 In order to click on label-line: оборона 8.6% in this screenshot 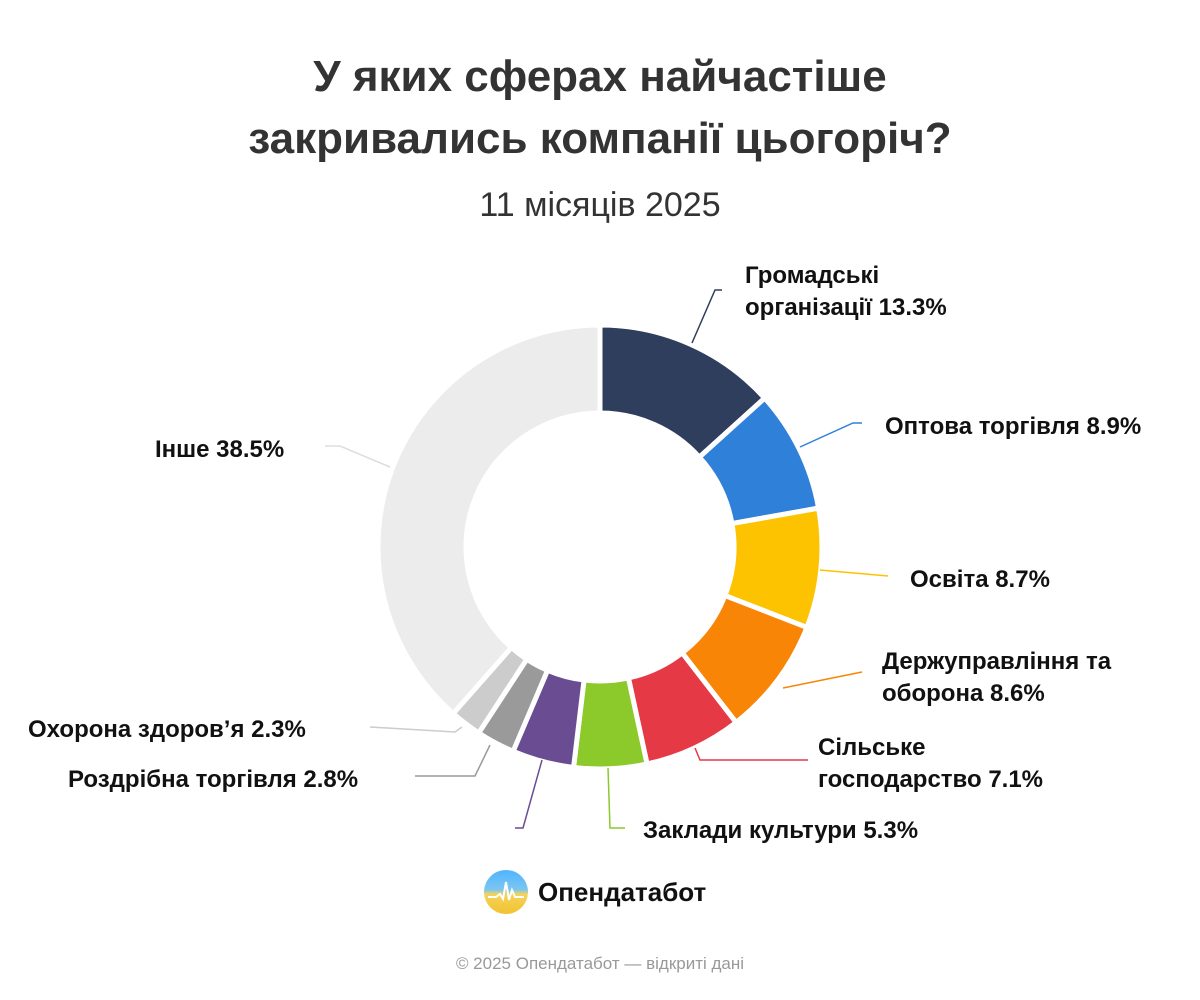, I will do `click(963, 693)`.